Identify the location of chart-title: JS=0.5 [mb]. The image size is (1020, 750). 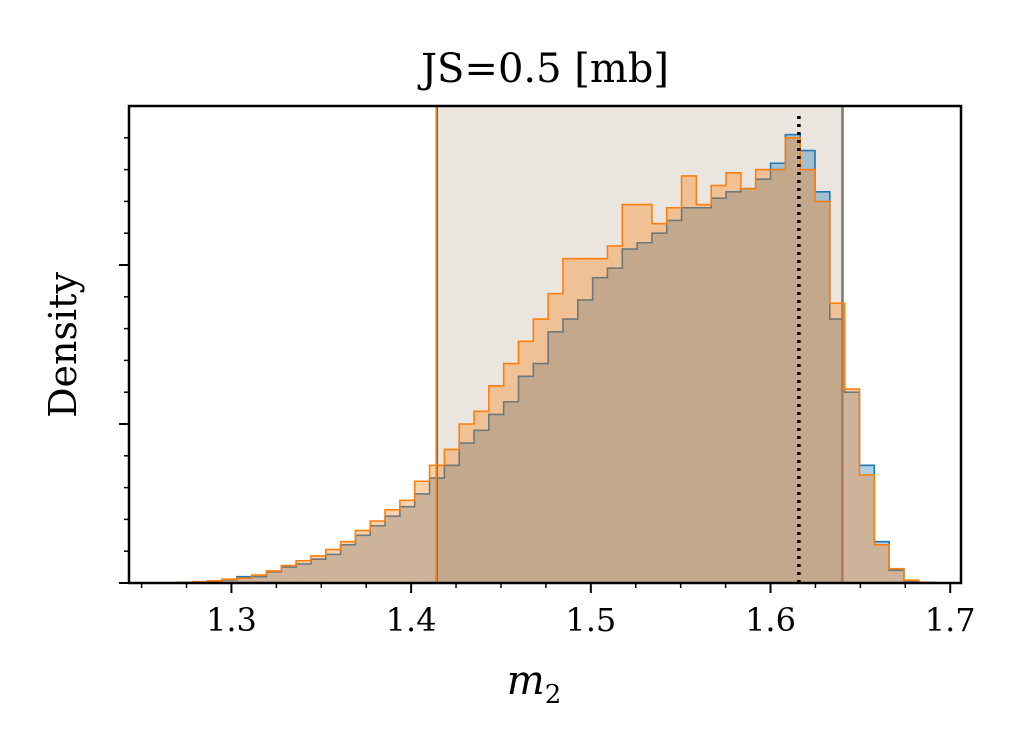
(543, 69).